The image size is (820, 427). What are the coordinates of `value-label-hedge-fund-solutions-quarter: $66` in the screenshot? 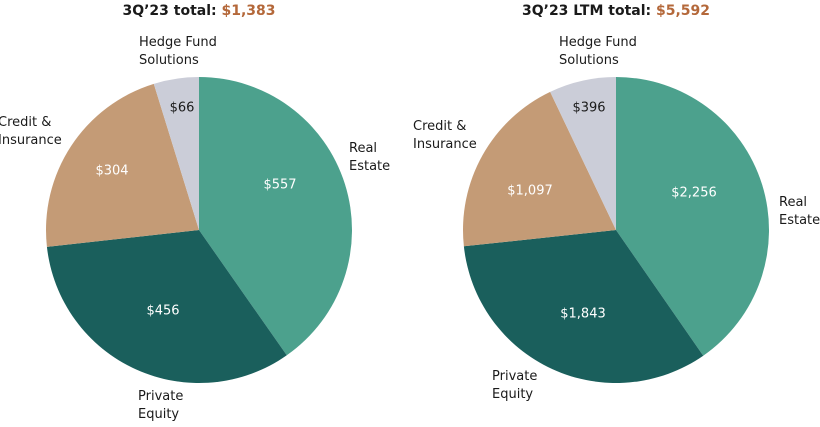 It's located at (182, 108).